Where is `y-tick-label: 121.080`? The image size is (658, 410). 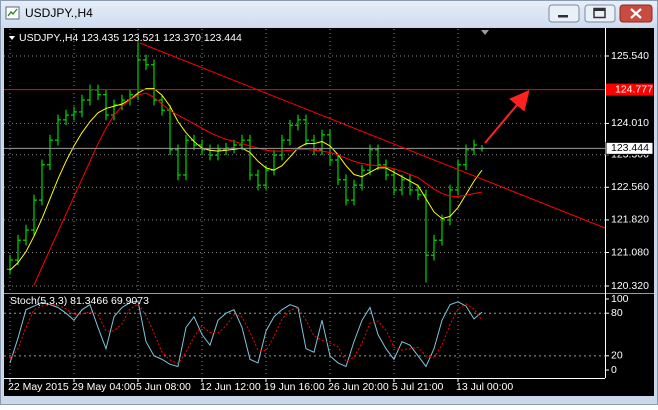 y-tick-label: 121.080 is located at coordinates (630, 252).